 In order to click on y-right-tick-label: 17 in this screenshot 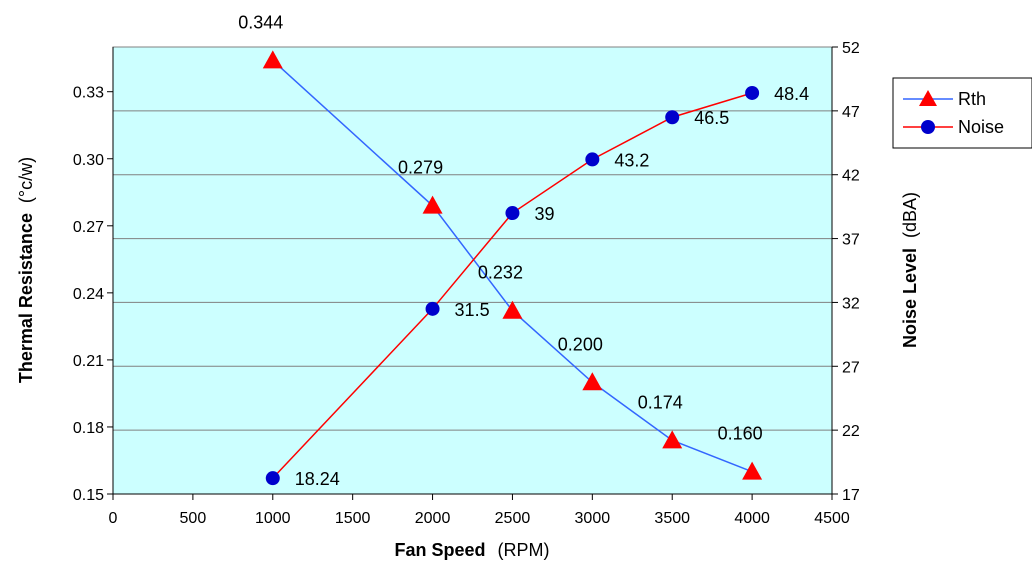, I will do `click(851, 495)`.